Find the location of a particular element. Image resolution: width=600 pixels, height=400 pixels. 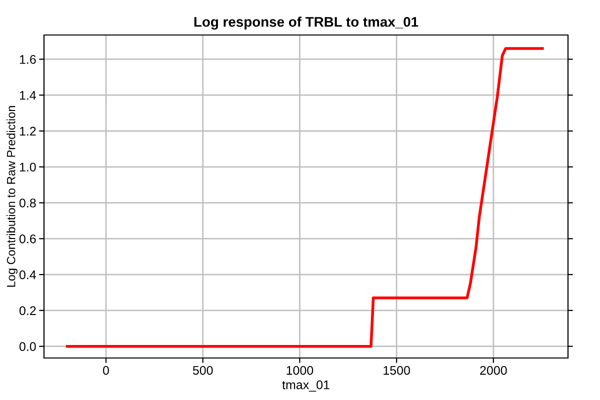

x-tick-label: 500 is located at coordinates (202, 370).